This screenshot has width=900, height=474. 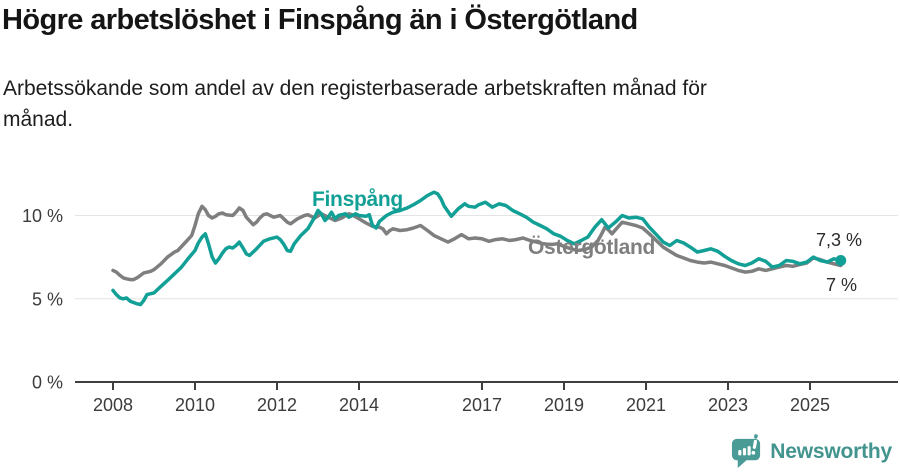 What do you see at coordinates (357, 199) in the screenshot?
I see `series-label-finspång: Finspång` at bounding box center [357, 199].